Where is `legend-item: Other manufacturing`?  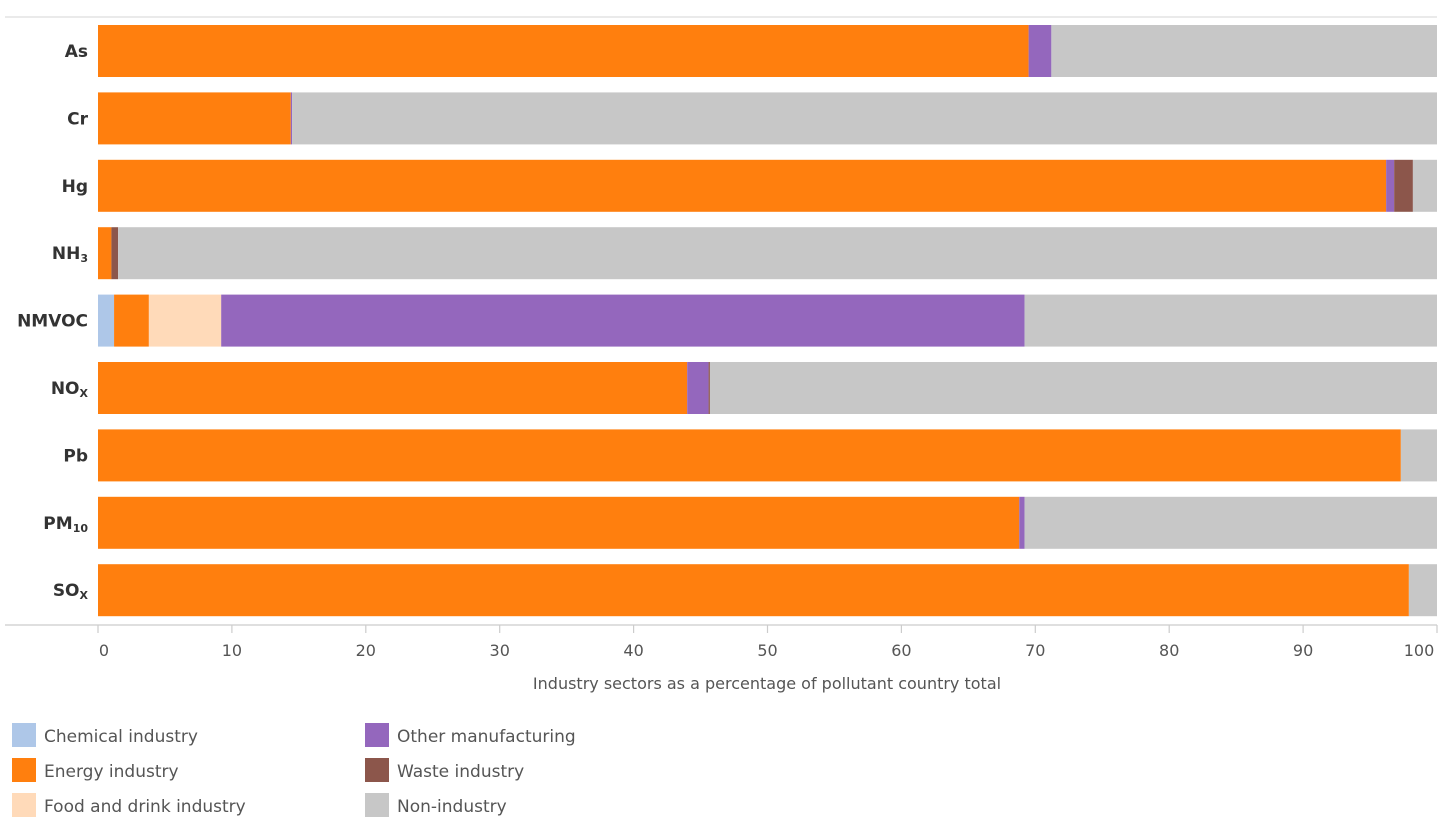
legend-item: Other manufacturing is located at coordinates (470, 735).